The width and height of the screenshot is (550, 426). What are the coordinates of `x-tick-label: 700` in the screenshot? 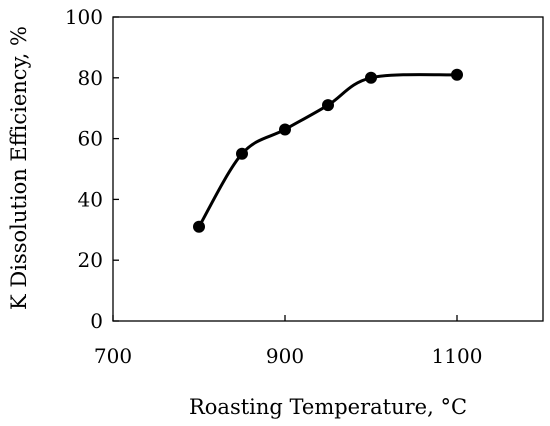 It's located at (113, 356).